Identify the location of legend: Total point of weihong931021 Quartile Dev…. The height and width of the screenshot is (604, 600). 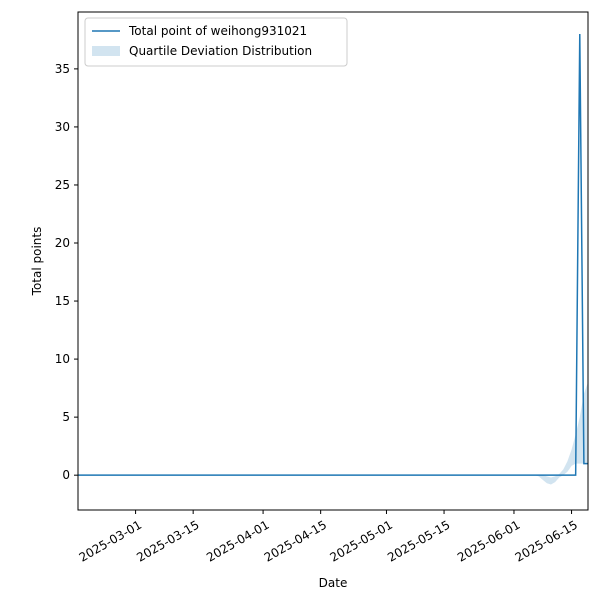
(216, 42).